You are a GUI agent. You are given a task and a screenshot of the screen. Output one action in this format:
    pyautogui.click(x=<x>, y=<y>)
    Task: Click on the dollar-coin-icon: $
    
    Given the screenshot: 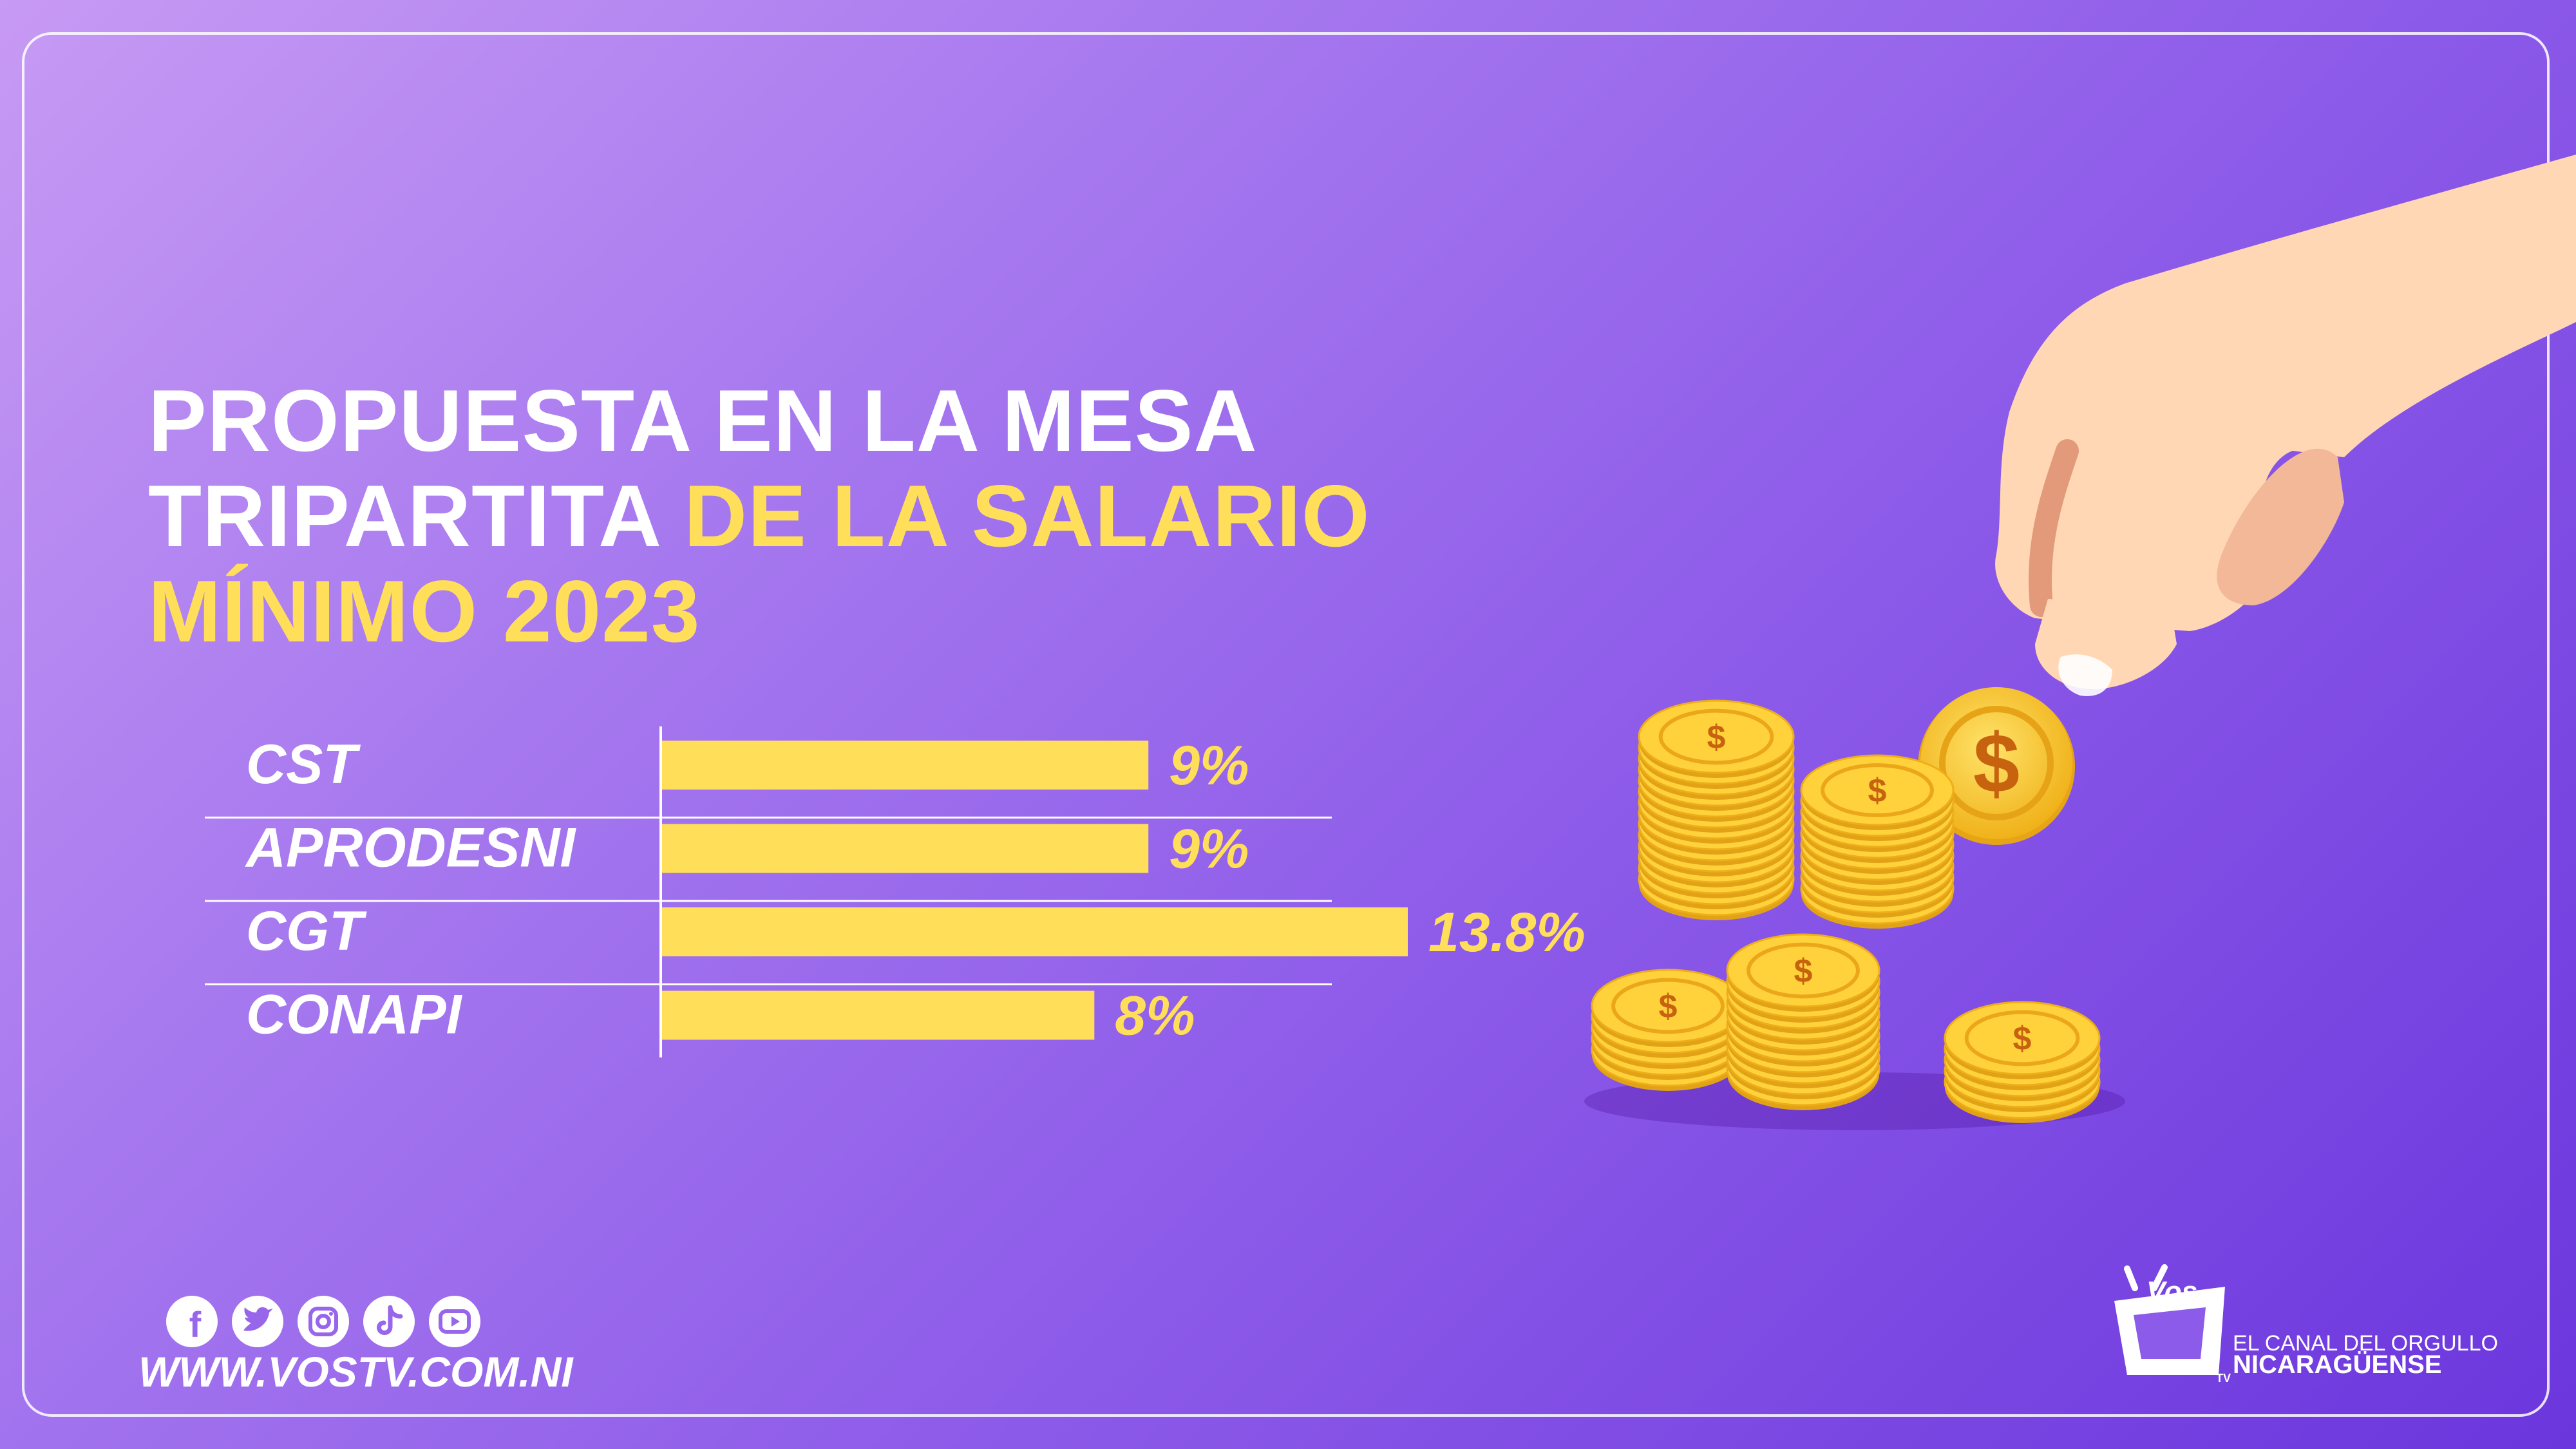 What is the action you would take?
    pyautogui.click(x=1997, y=766)
    